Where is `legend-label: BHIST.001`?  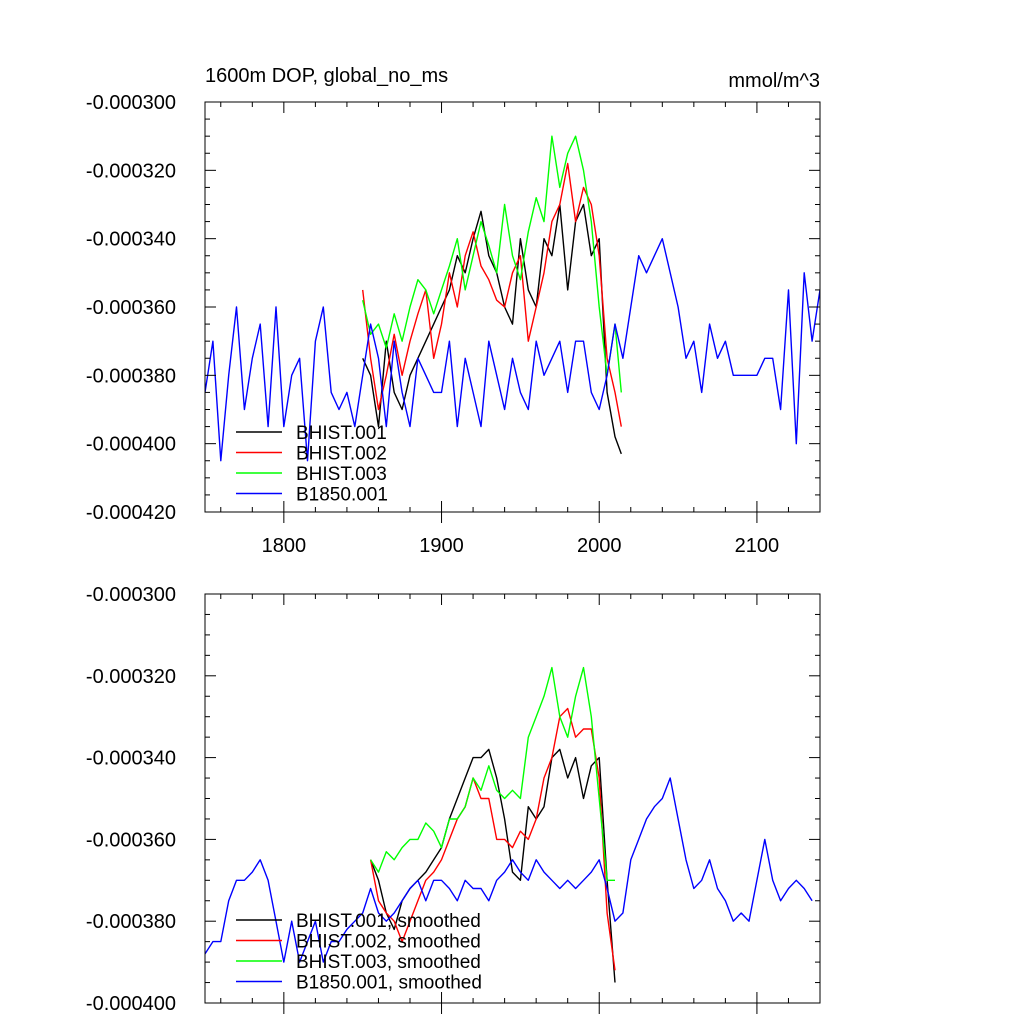 legend-label: BHIST.001 is located at coordinates (341, 433).